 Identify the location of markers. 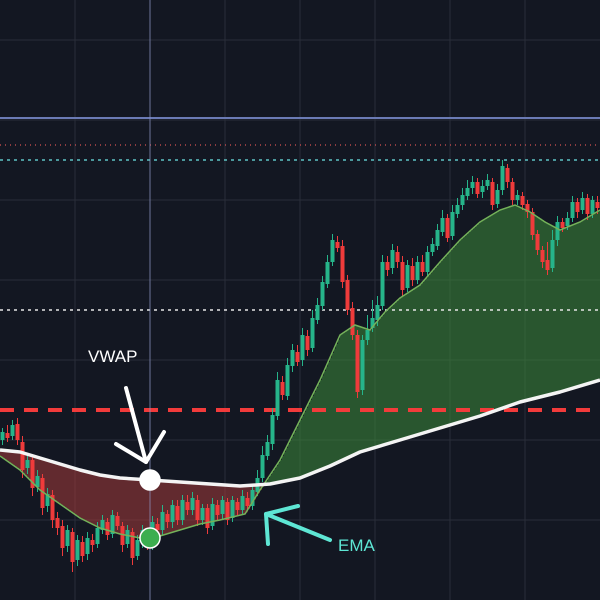
(150, 509).